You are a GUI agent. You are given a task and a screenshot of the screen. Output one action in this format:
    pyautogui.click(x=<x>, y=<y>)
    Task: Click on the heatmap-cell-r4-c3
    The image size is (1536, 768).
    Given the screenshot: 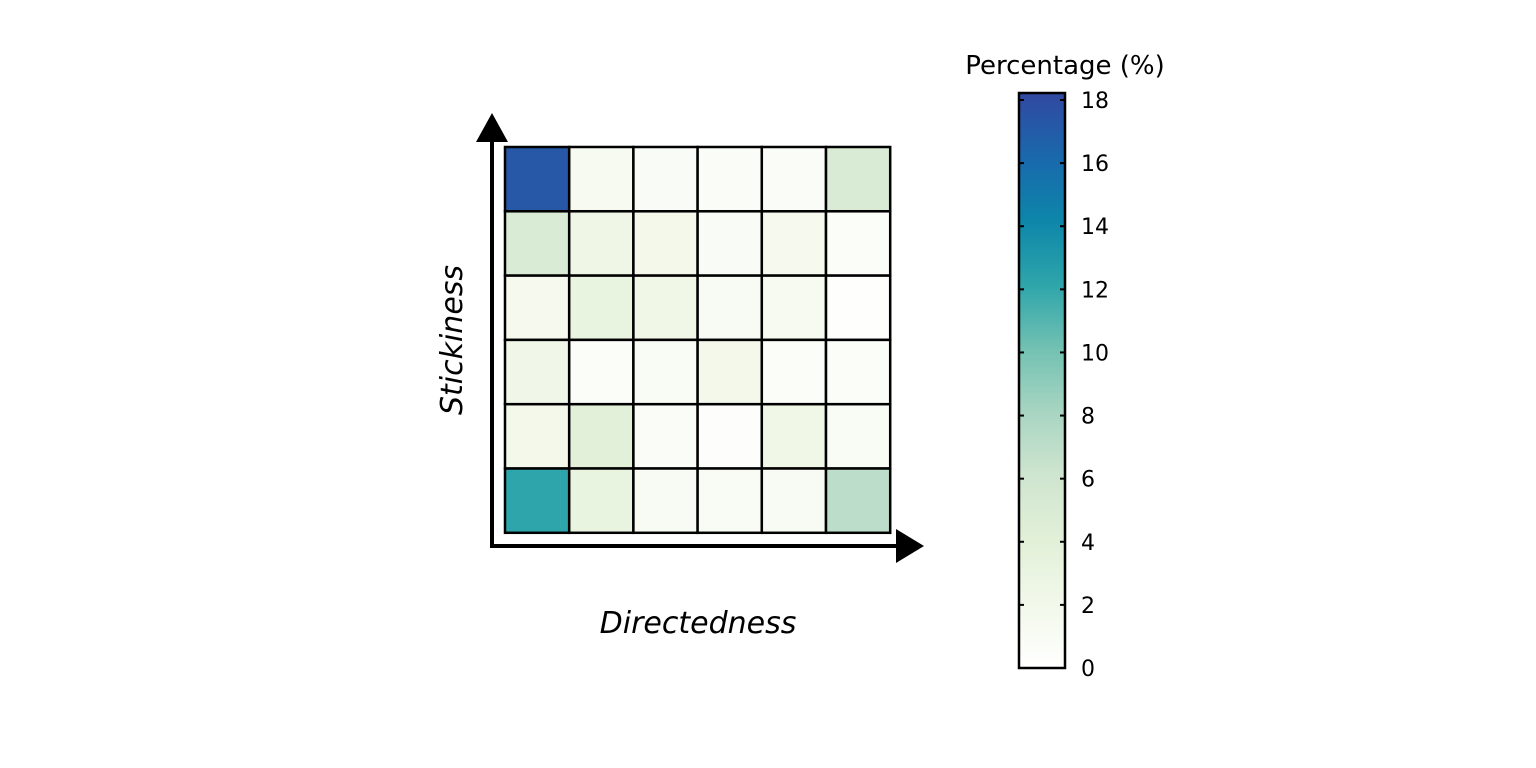 What is the action you would take?
    pyautogui.click(x=730, y=436)
    